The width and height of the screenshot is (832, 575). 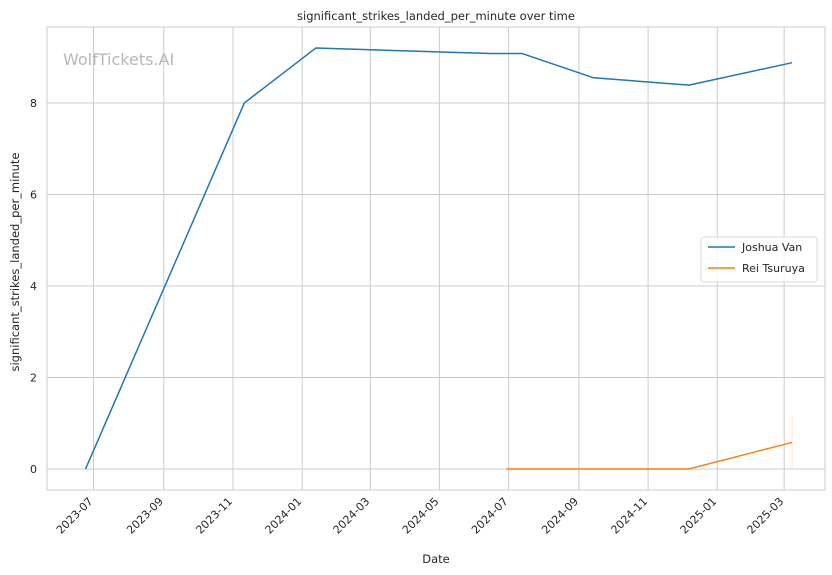 I want to click on legend: Joshua Van Rei Tsuruya, so click(x=759, y=259).